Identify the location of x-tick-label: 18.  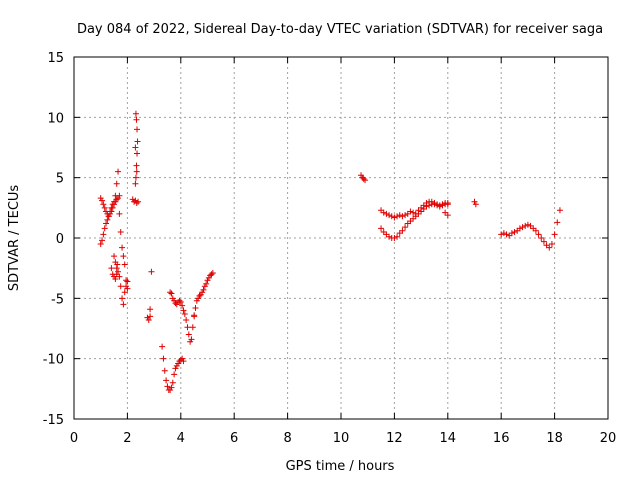
(554, 438).